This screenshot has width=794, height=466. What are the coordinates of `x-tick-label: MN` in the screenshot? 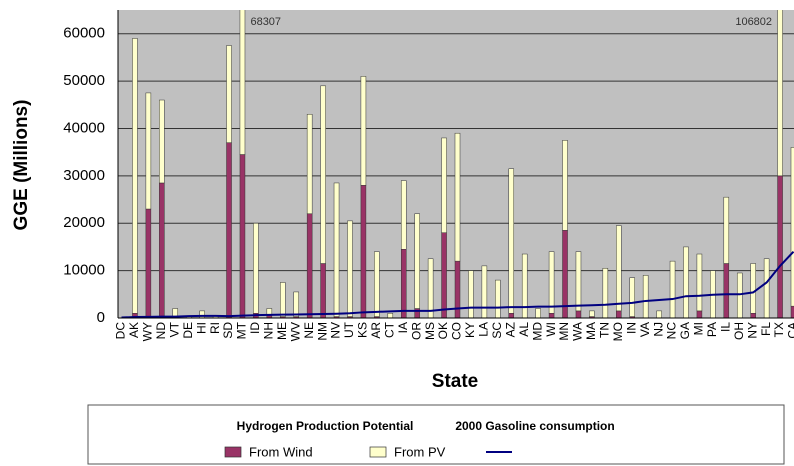 It's located at (564, 331).